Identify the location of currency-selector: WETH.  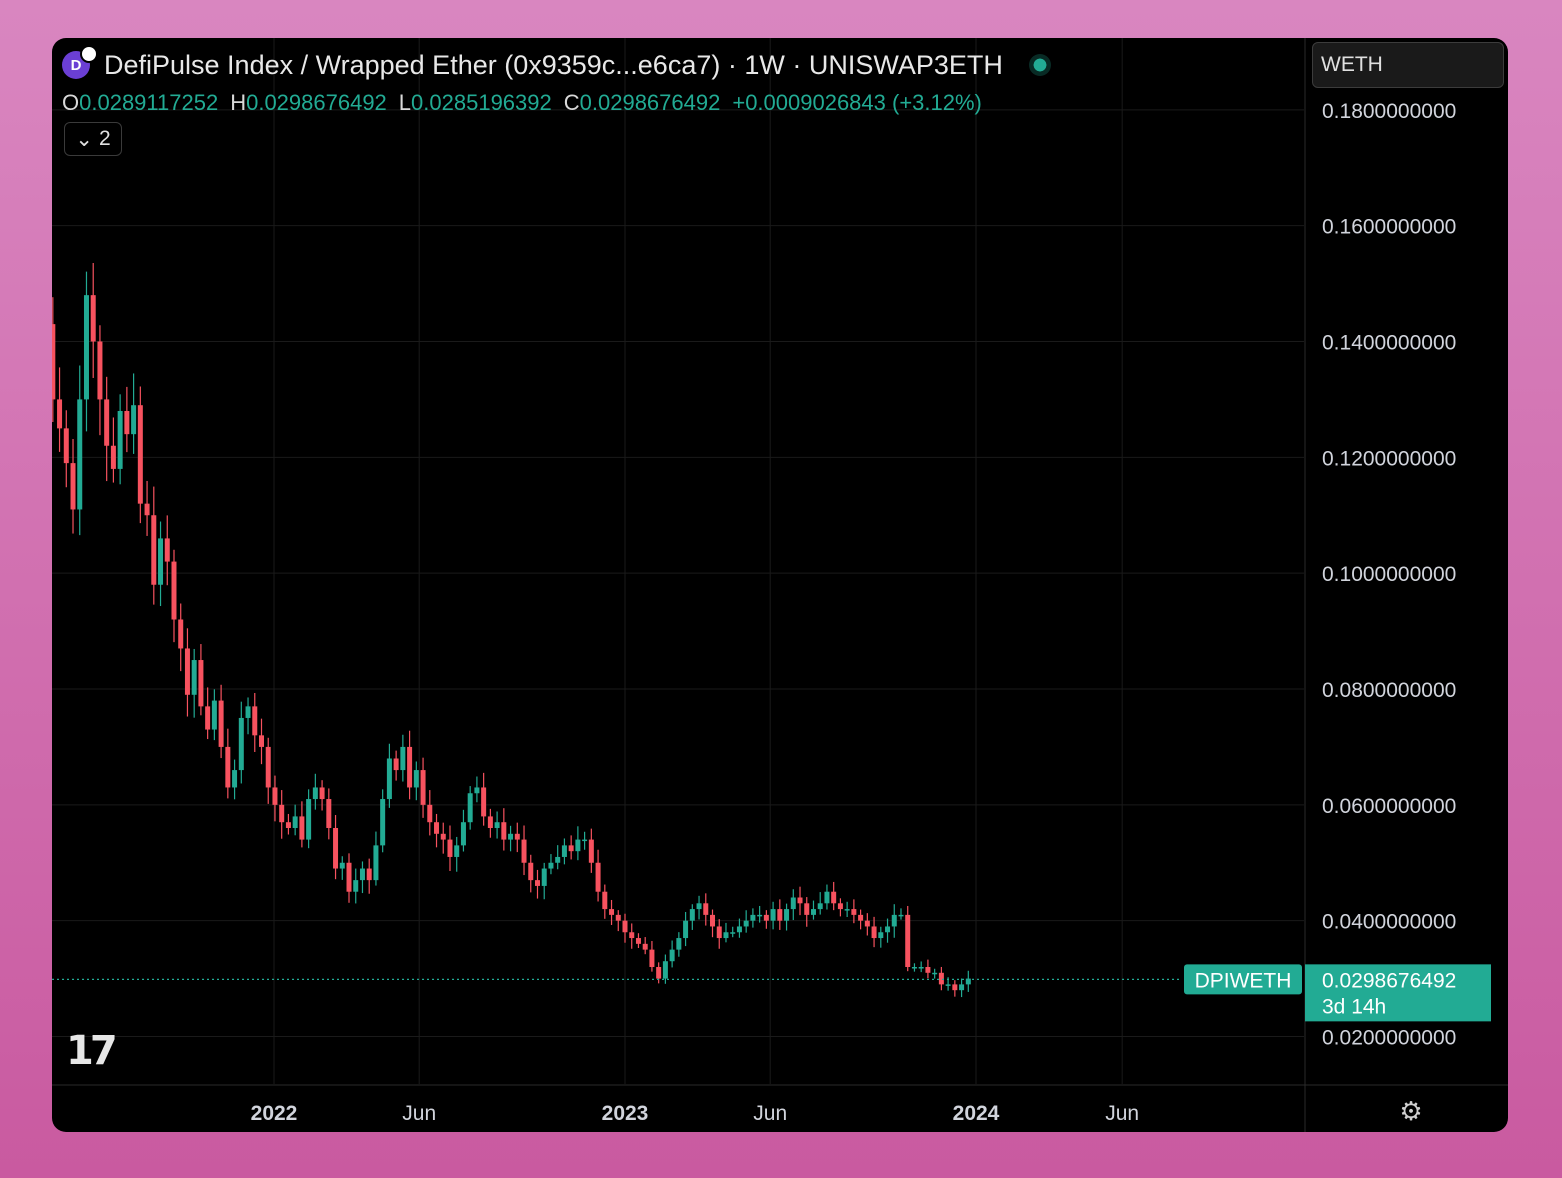
(1408, 65).